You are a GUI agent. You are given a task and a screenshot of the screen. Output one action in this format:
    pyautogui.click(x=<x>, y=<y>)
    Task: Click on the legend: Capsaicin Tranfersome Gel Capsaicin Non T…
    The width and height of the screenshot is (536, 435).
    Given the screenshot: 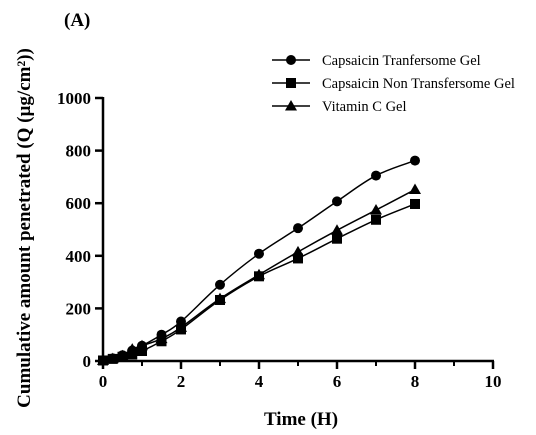 What is the action you would take?
    pyautogui.click(x=393, y=84)
    